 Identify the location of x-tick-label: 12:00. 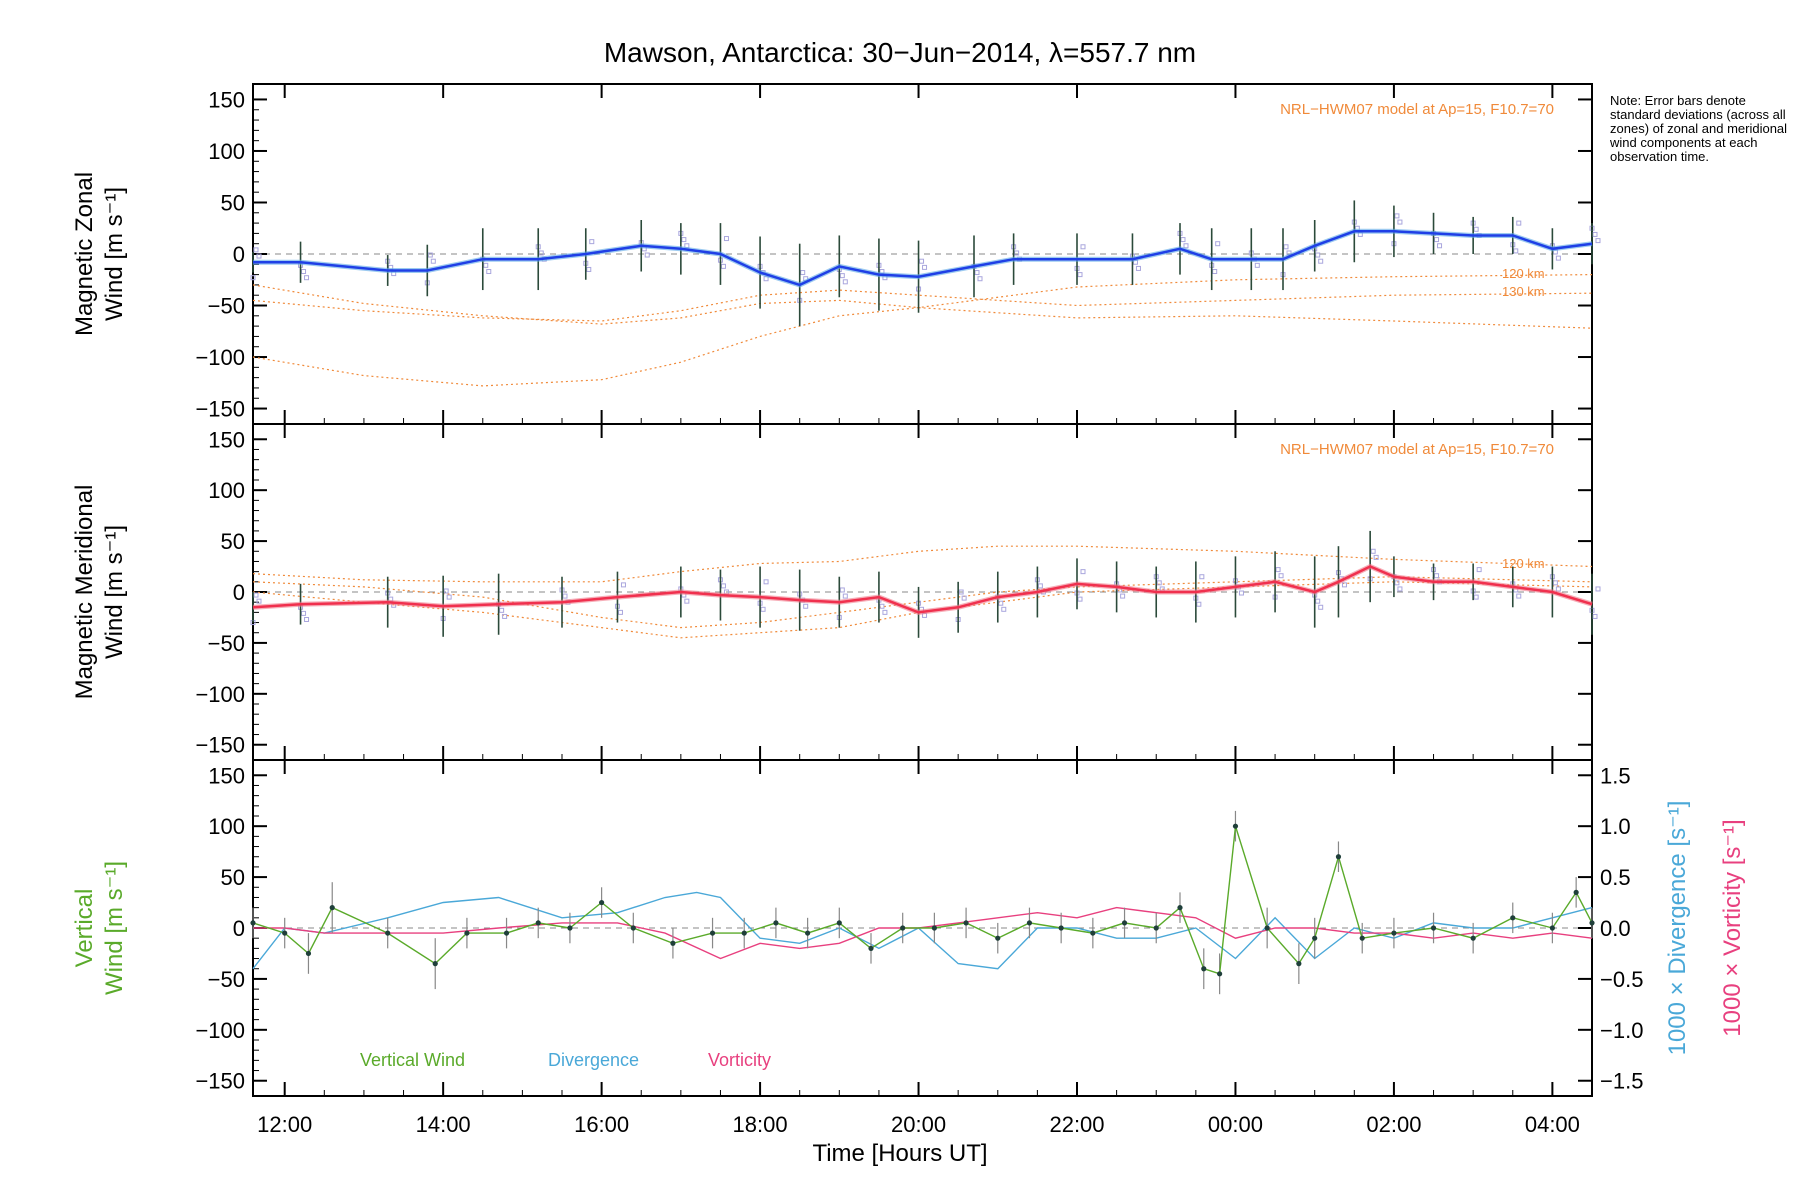
(284, 1124).